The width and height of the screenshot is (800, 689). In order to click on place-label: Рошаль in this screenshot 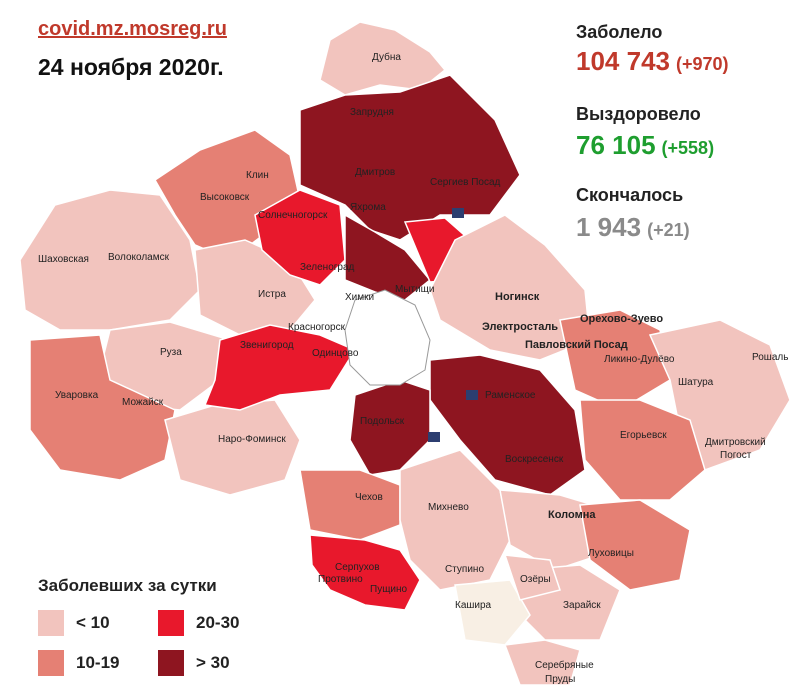, I will do `click(770, 357)`.